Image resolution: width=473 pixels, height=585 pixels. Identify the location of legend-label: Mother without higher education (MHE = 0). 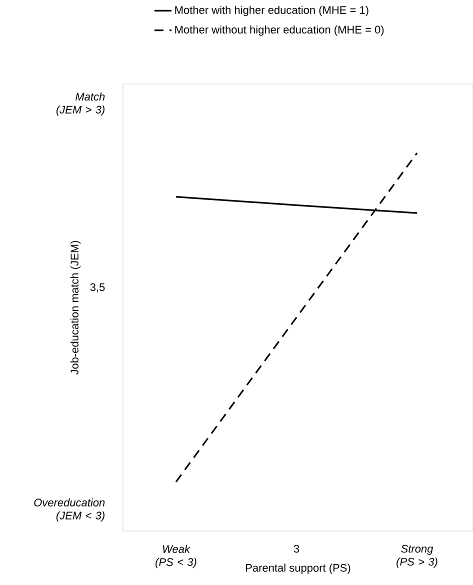
(279, 30).